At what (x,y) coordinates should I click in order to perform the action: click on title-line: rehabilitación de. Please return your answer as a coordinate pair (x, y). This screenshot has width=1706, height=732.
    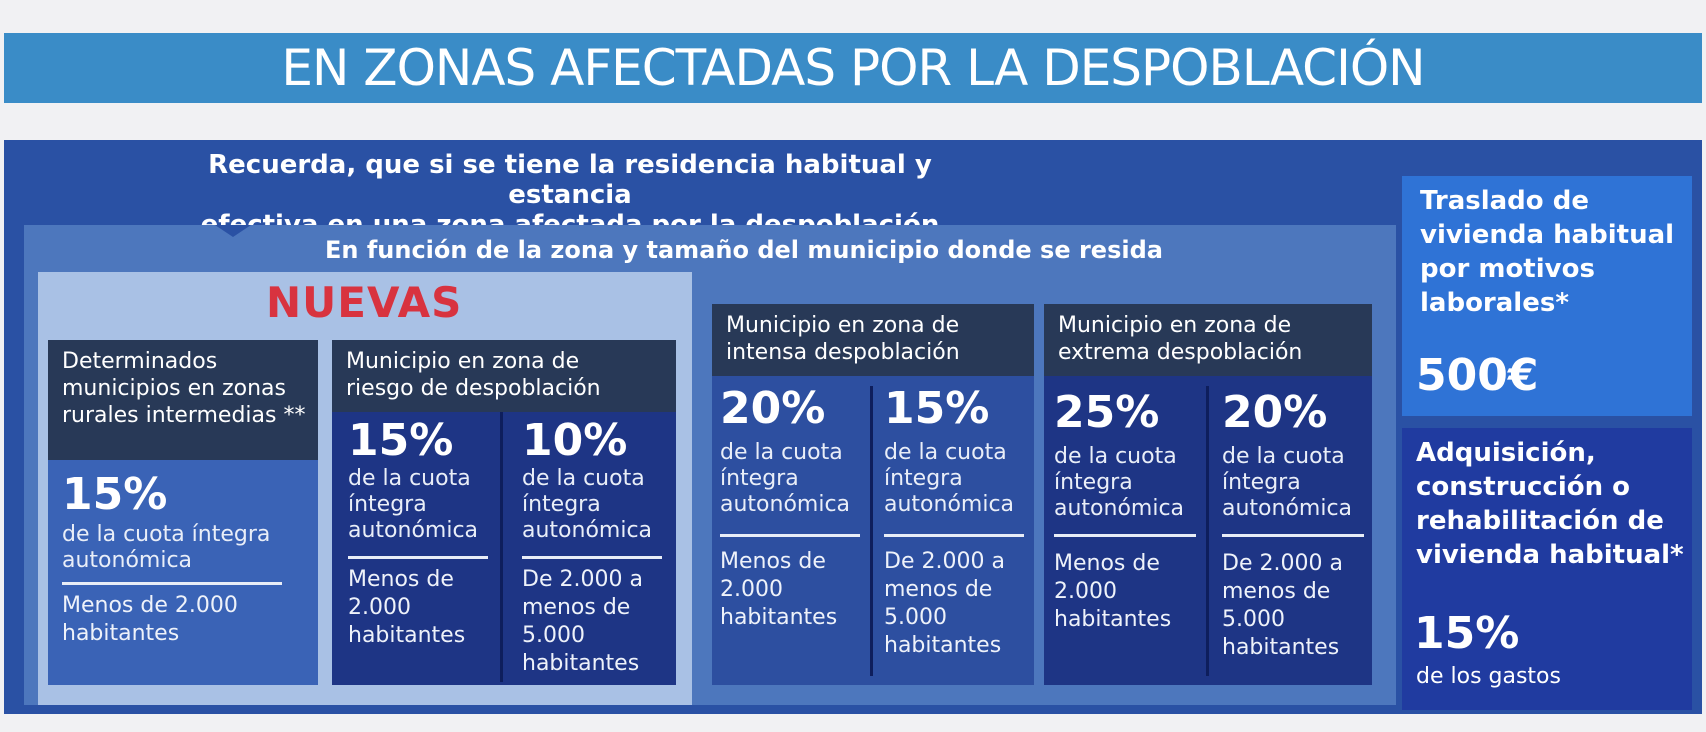
    Looking at the image, I should click on (1540, 521).